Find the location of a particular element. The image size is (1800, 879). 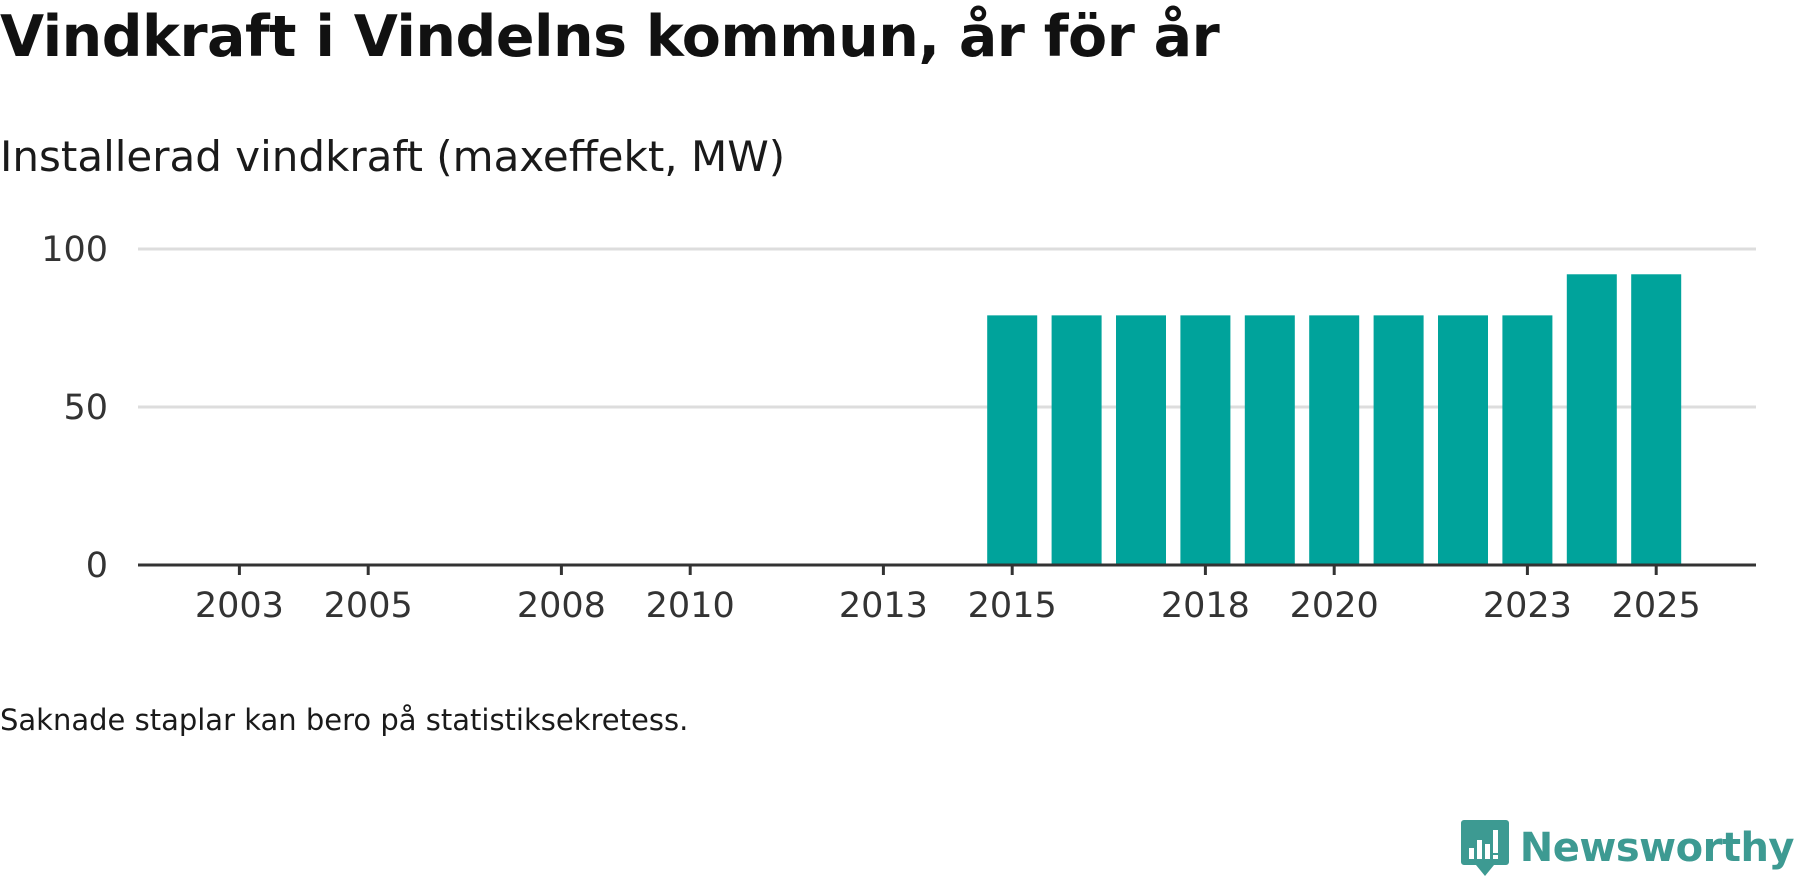

x-tick-label-2025: 2025 is located at coordinates (1656, 606).